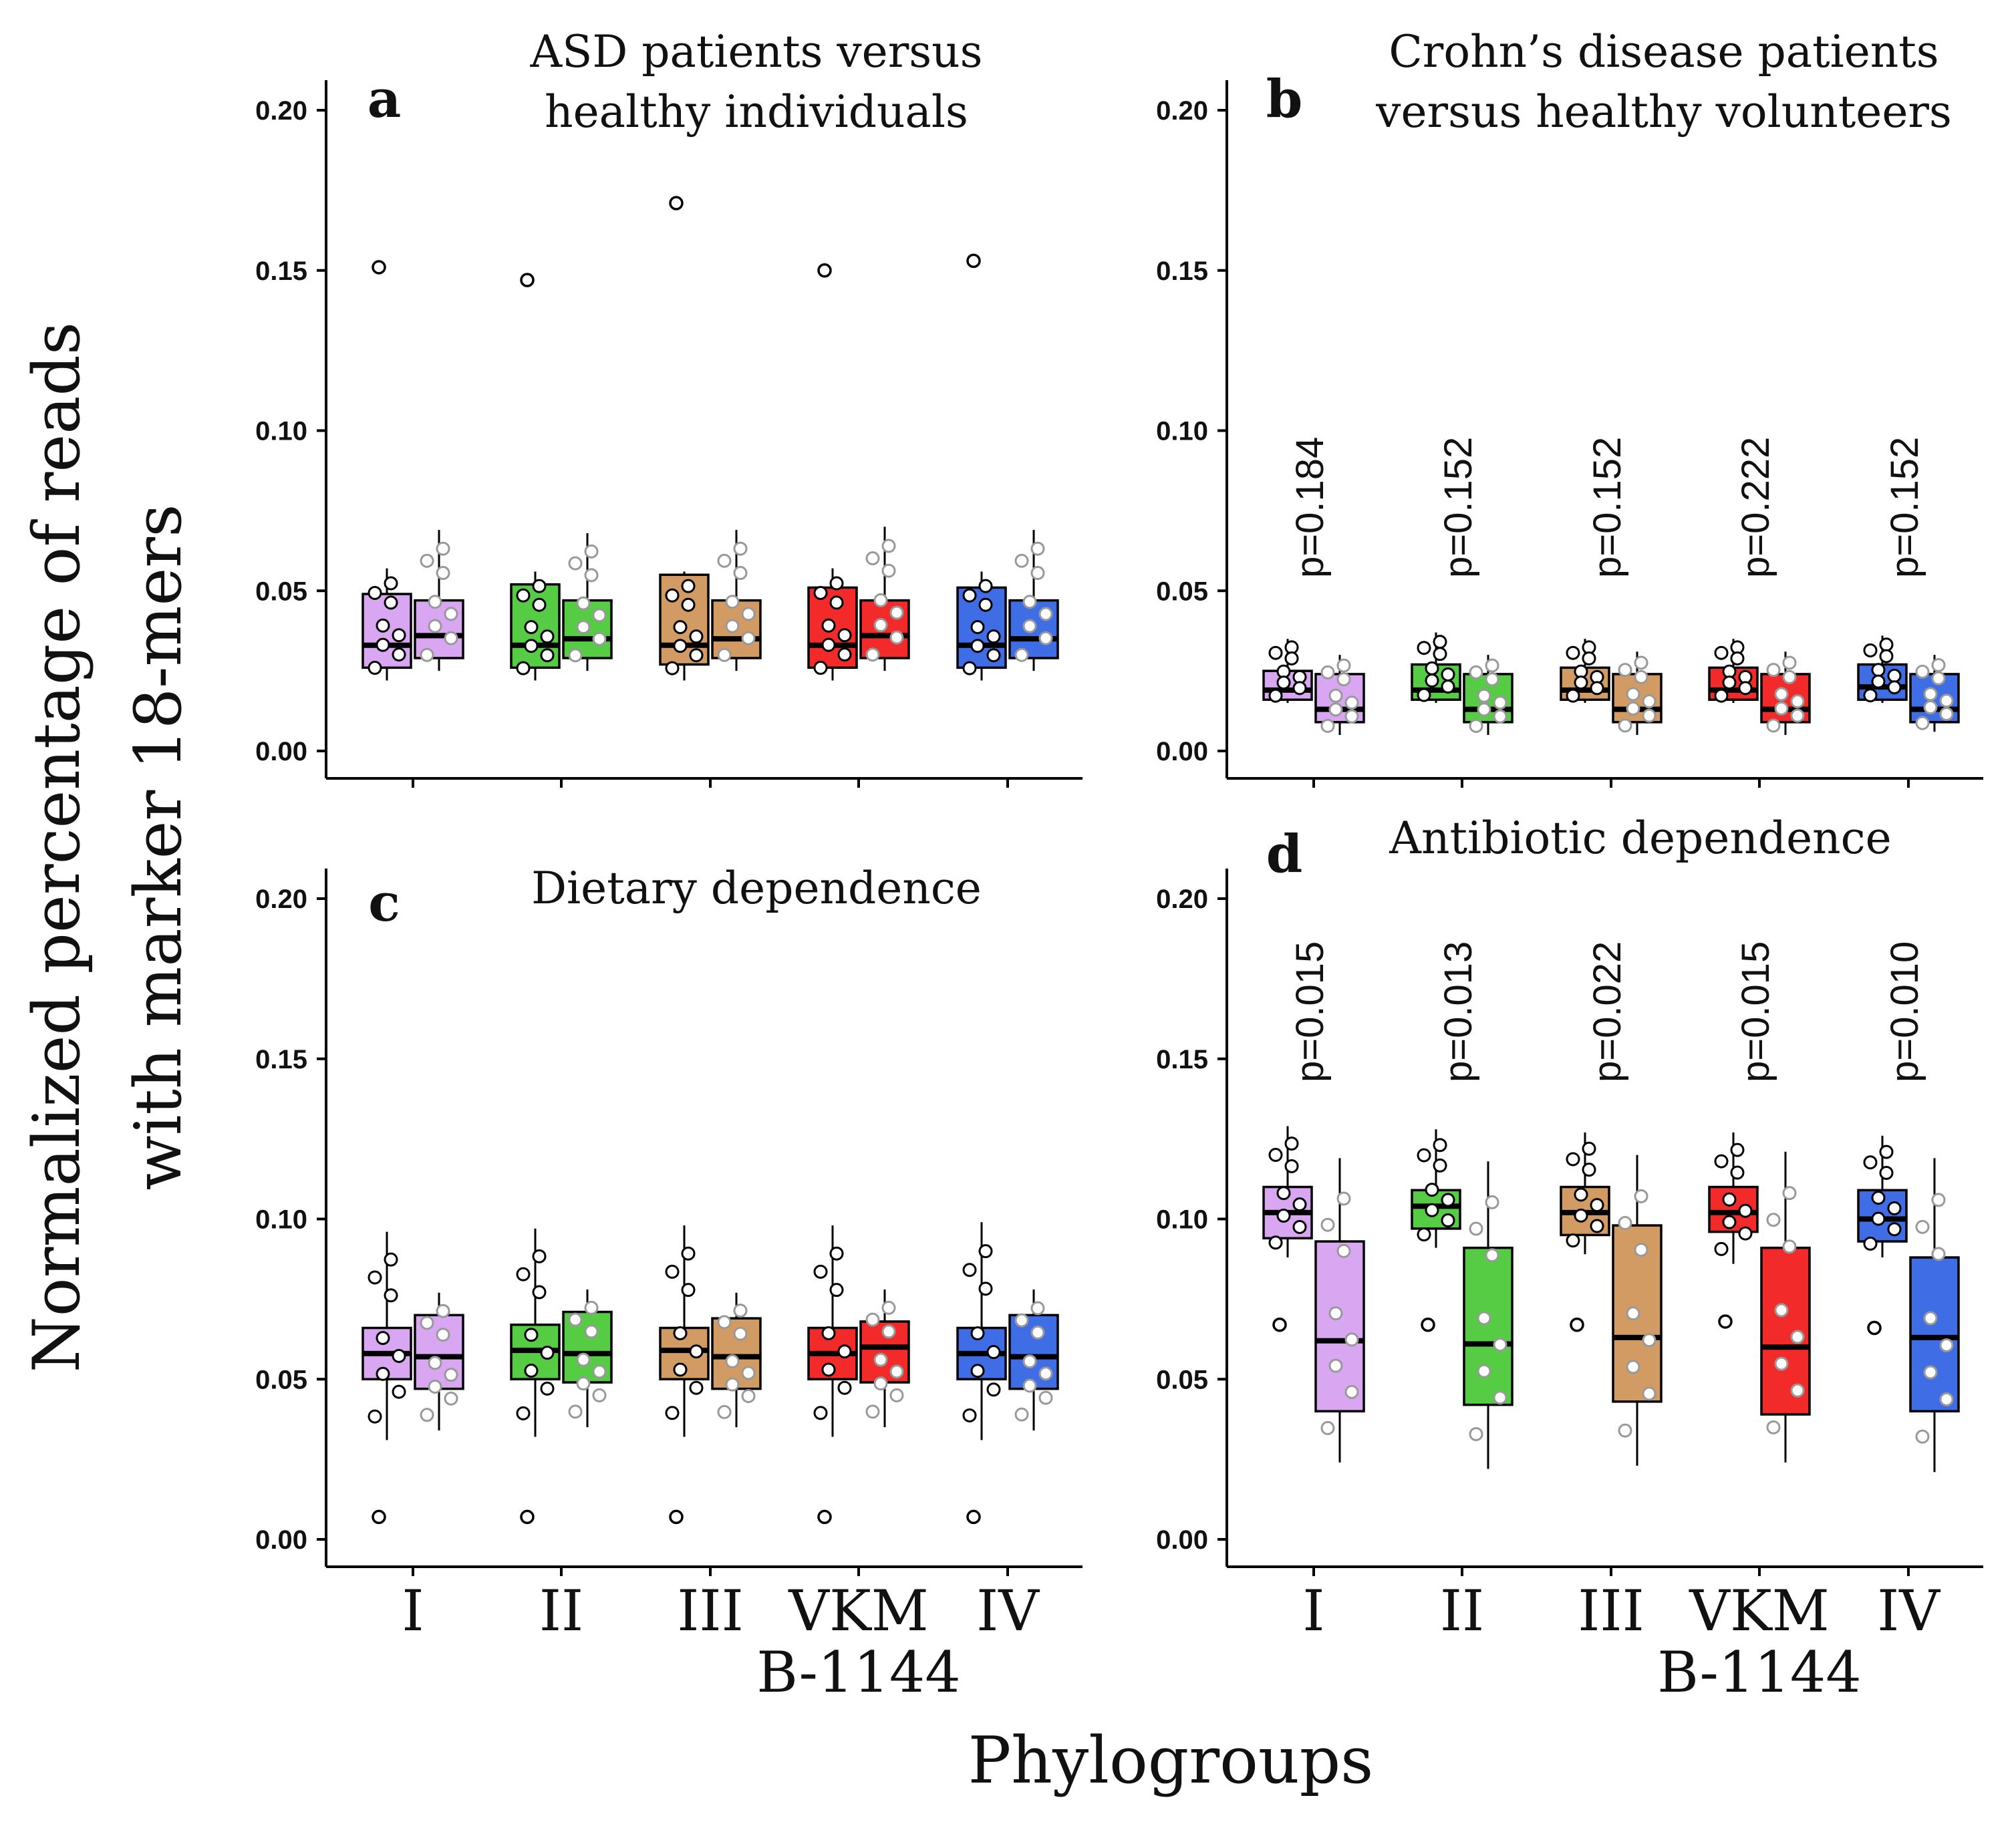  Describe the element at coordinates (1621, 1641) in the screenshot. I see `x-tick-labels-right: I II III VKM IVB-1144` at that location.